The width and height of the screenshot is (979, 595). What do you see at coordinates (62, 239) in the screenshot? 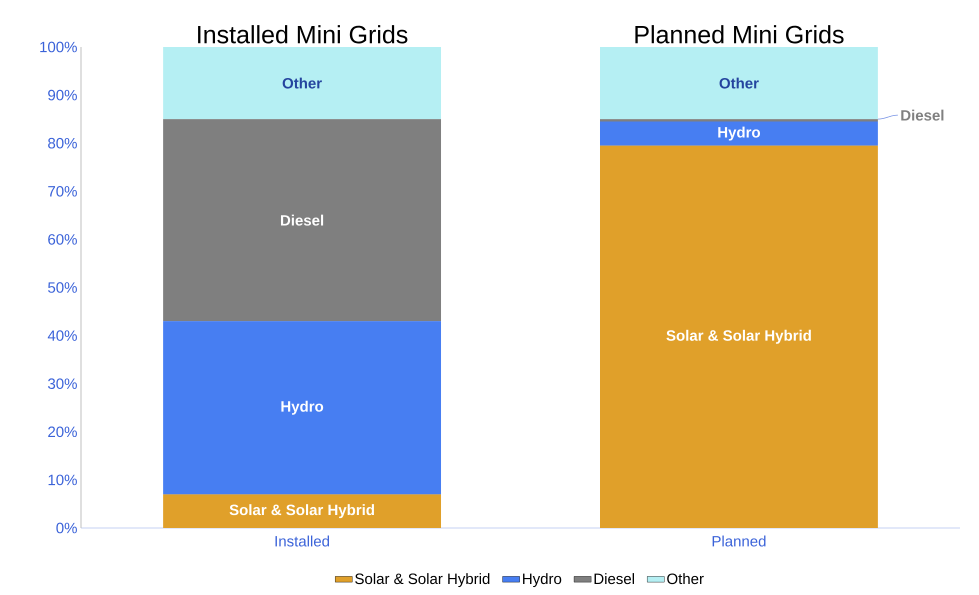
I see `y-tick-label: 60%` at bounding box center [62, 239].